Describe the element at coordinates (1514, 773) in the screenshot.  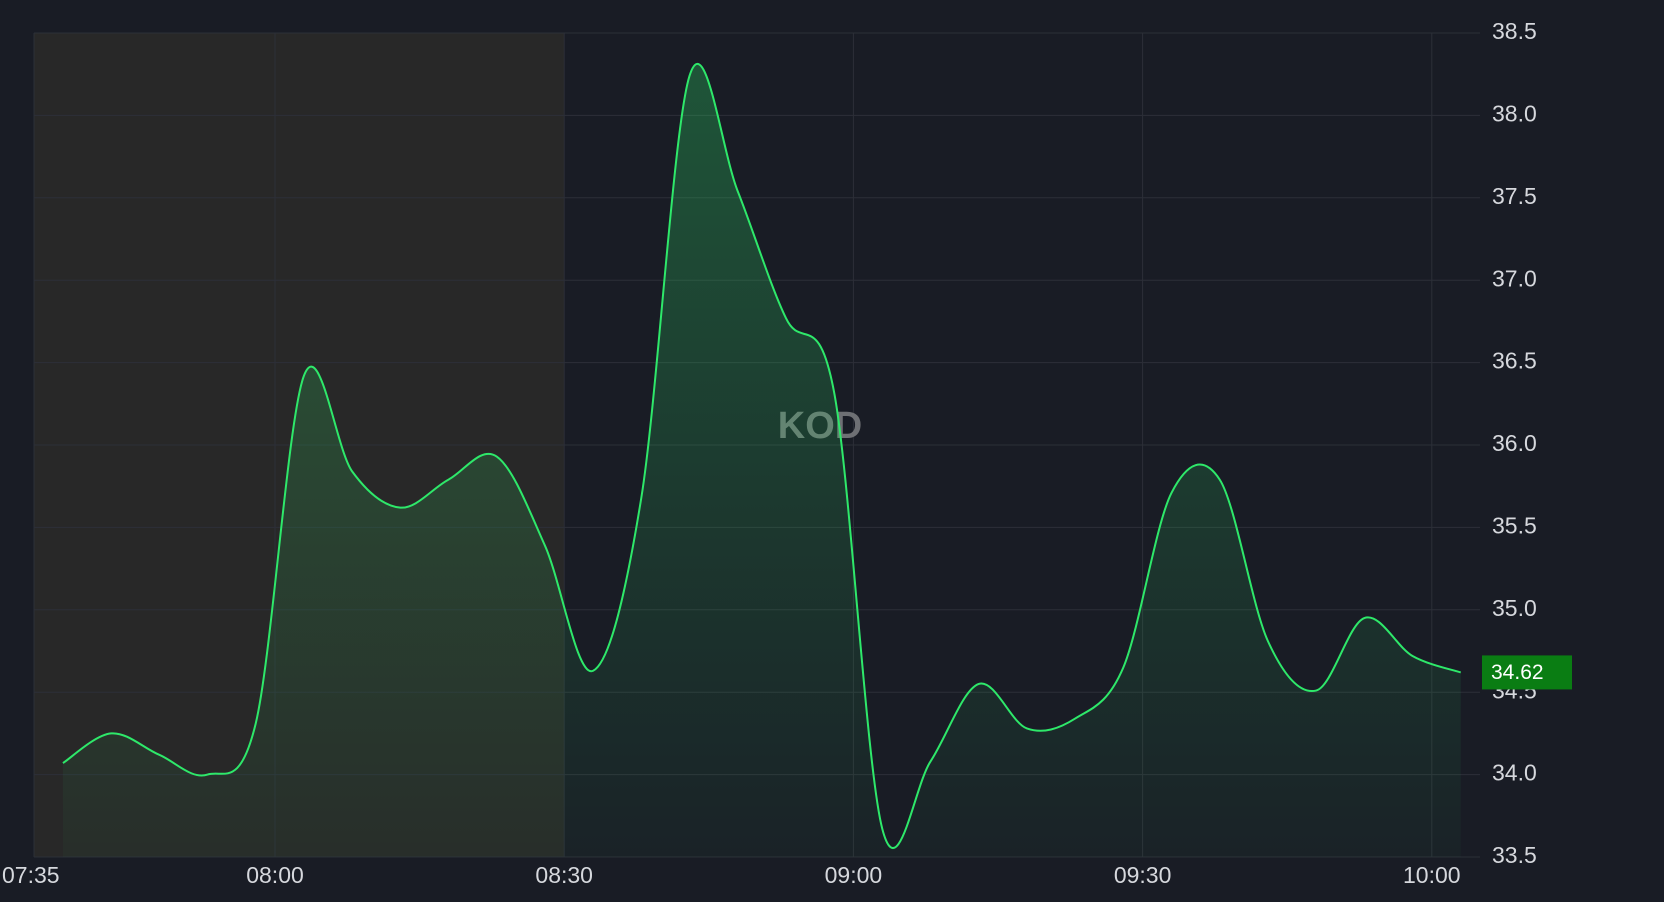
I see `y-tick-label: 34.0` at that location.